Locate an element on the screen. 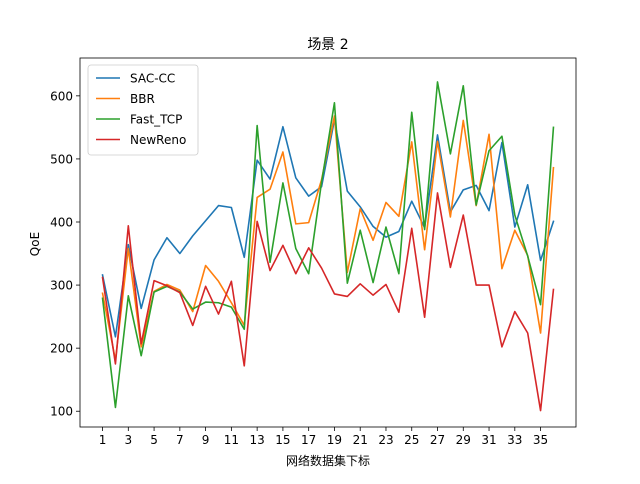 This screenshot has height=484, width=640. y-tick-label: 300 is located at coordinates (61, 286).